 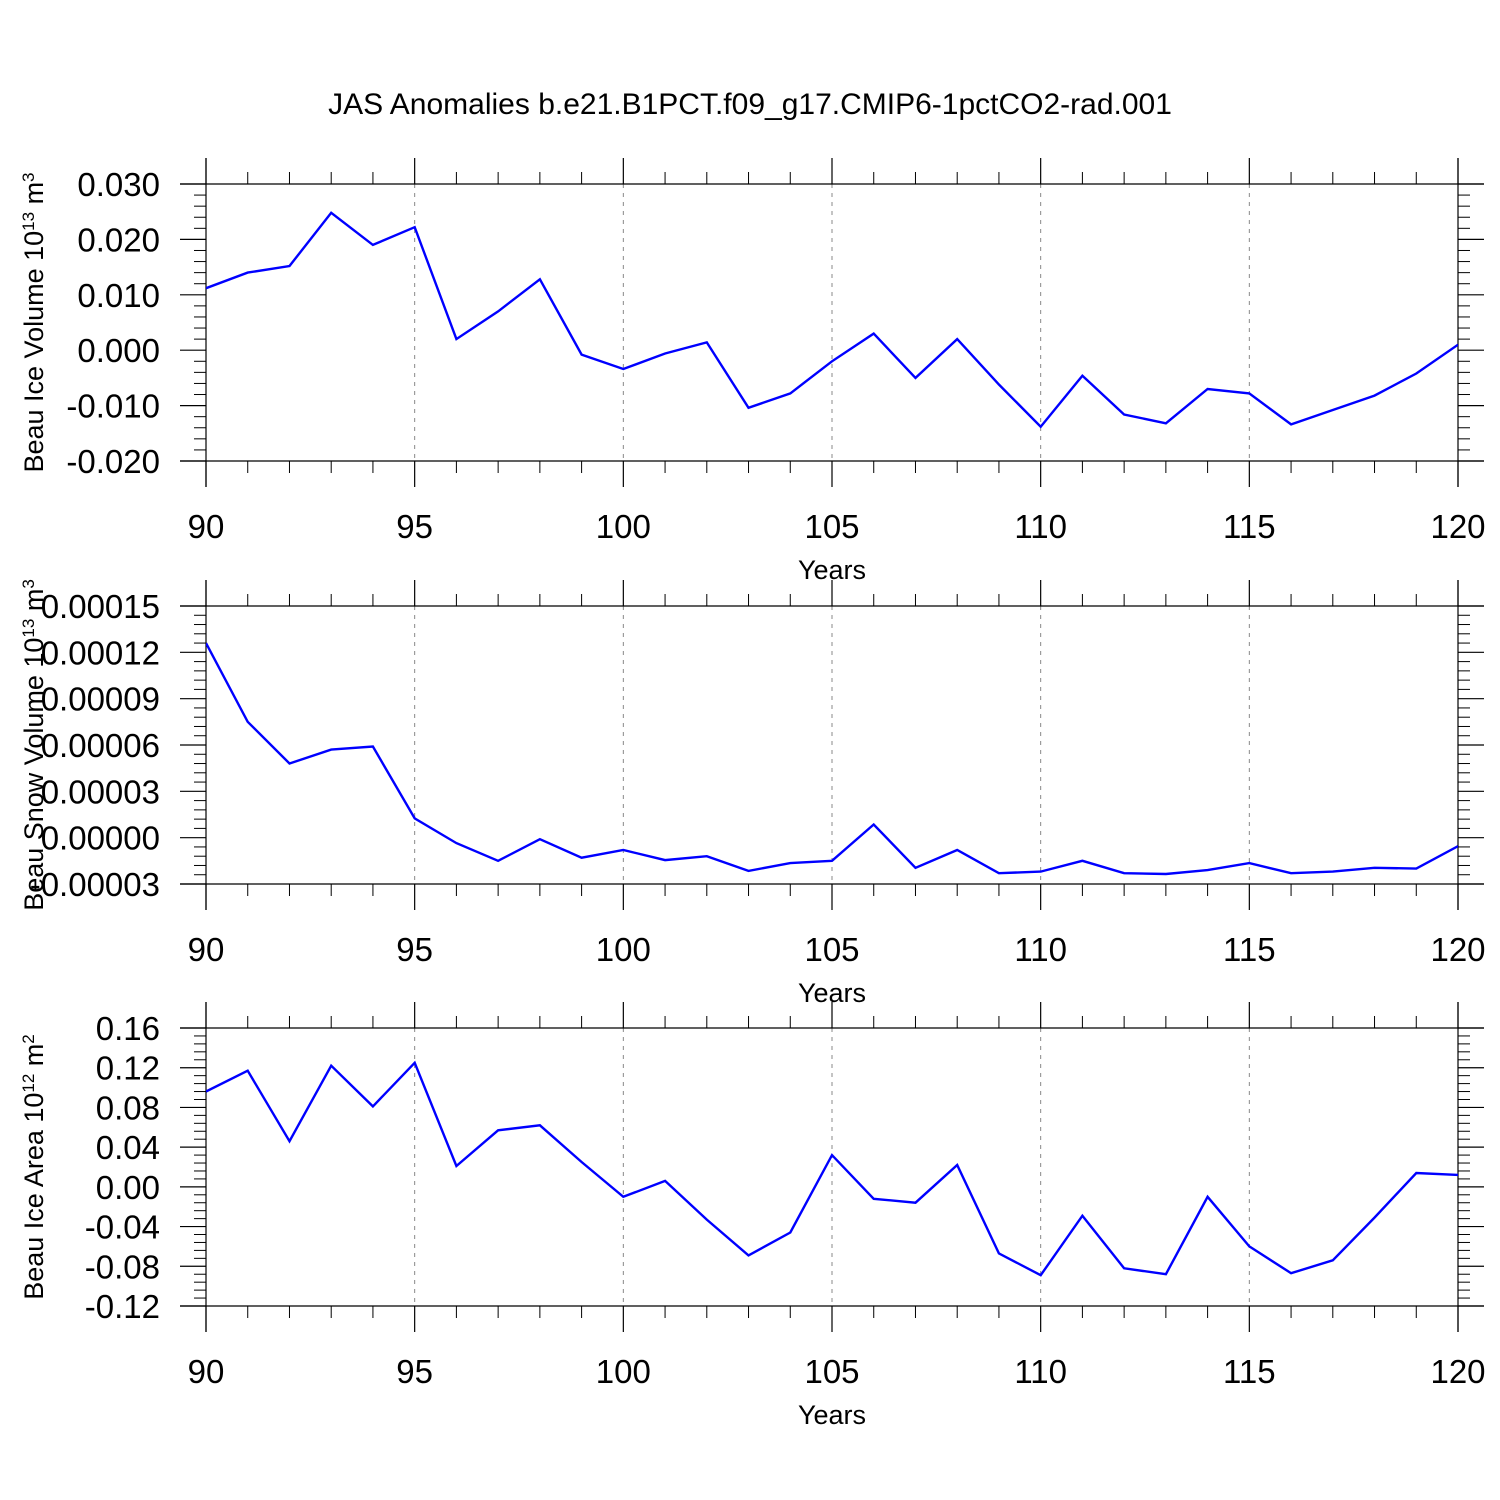 I want to click on y-tick-label: -0.020, so click(x=113, y=461).